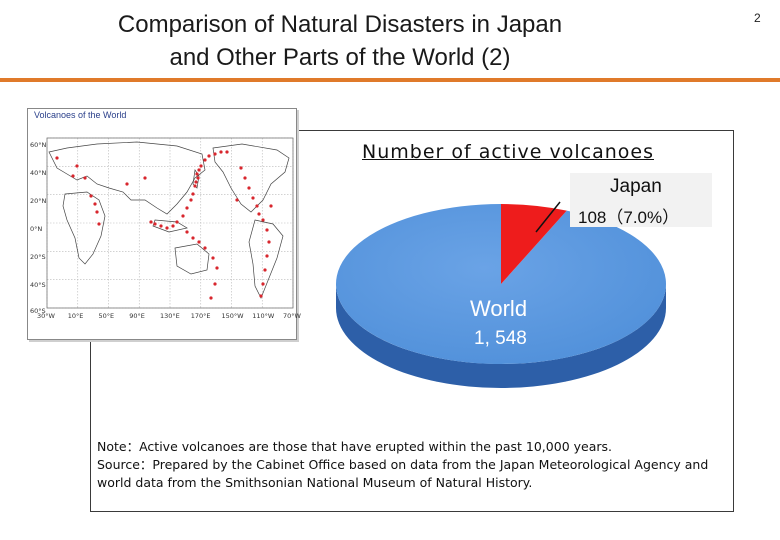  Describe the element at coordinates (38, 257) in the screenshot. I see `map-lat-label: 20°S` at that location.